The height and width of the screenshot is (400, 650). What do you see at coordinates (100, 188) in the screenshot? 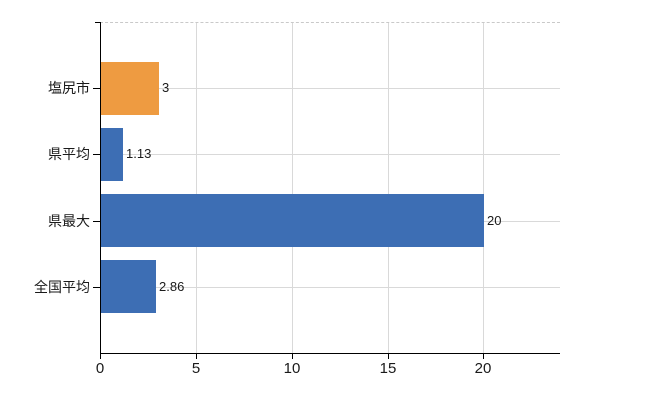
I see `y-axis-line` at bounding box center [100, 188].